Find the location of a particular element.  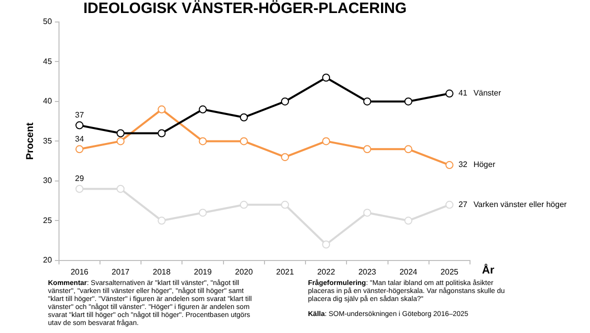

y-axis-title: Procent is located at coordinates (30, 141).